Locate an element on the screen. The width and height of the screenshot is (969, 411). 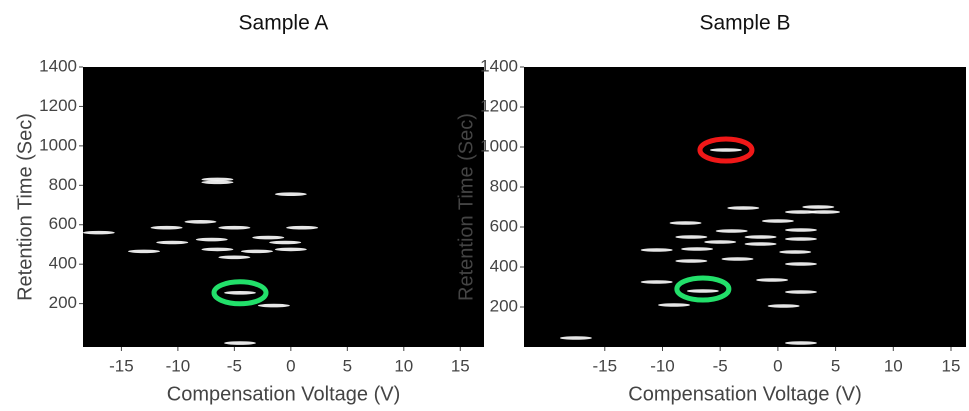
chart-title: Sample A is located at coordinates (284, 23).